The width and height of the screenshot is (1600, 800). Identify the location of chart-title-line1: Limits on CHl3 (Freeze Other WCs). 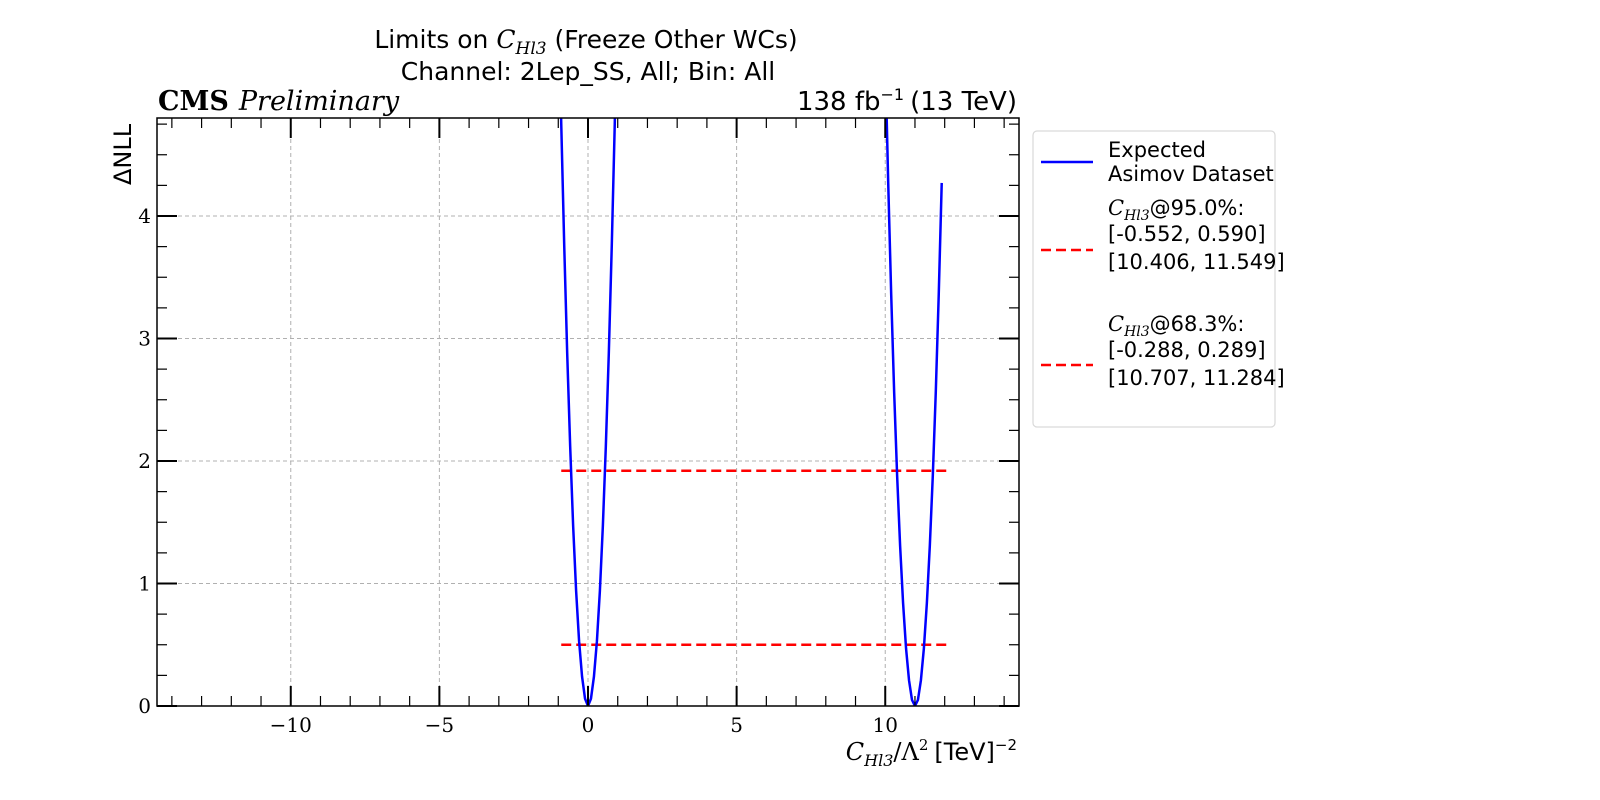
(585, 42).